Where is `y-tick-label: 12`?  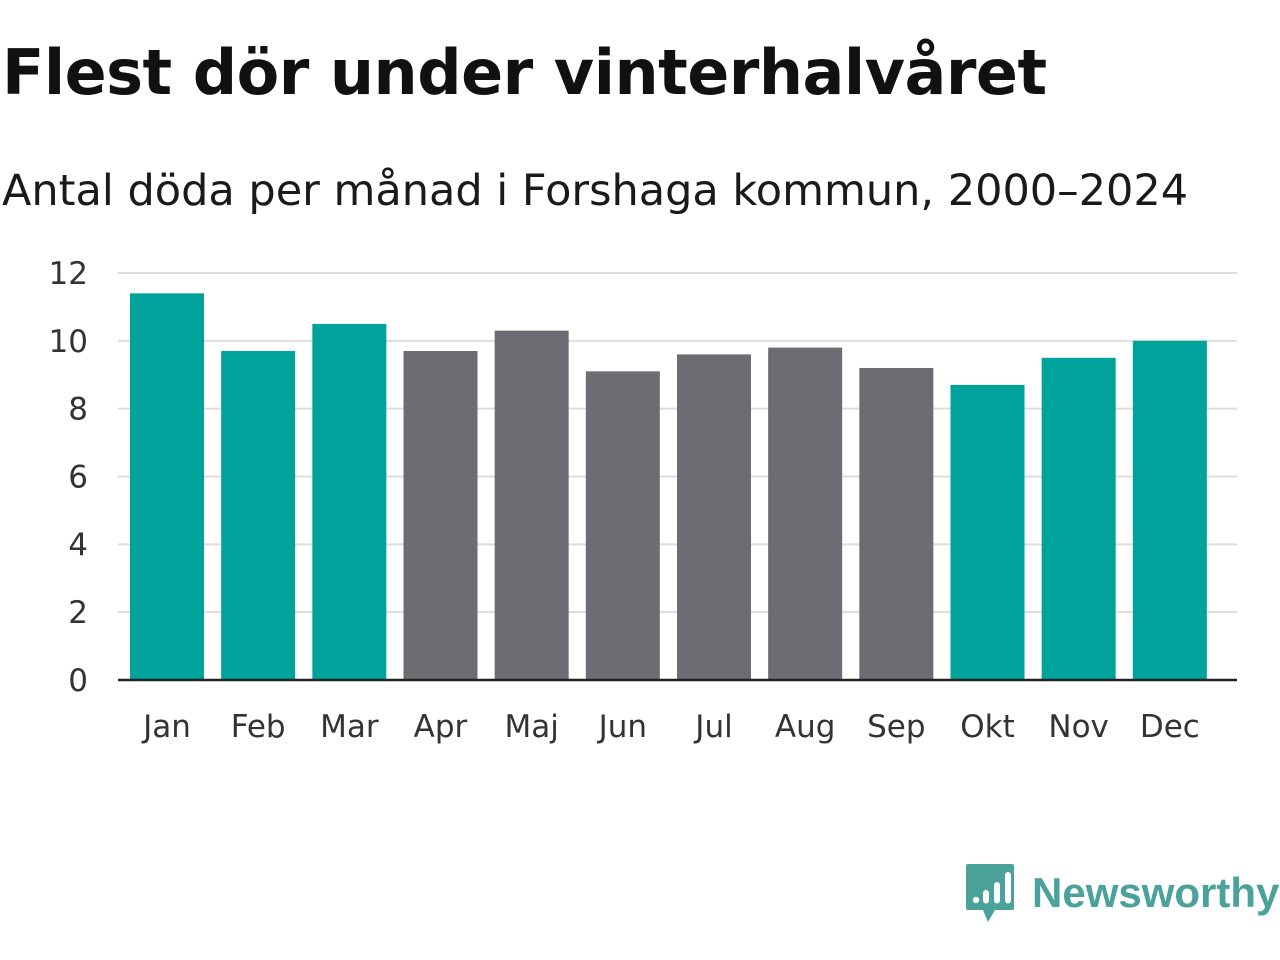
y-tick-label: 12 is located at coordinates (68, 274).